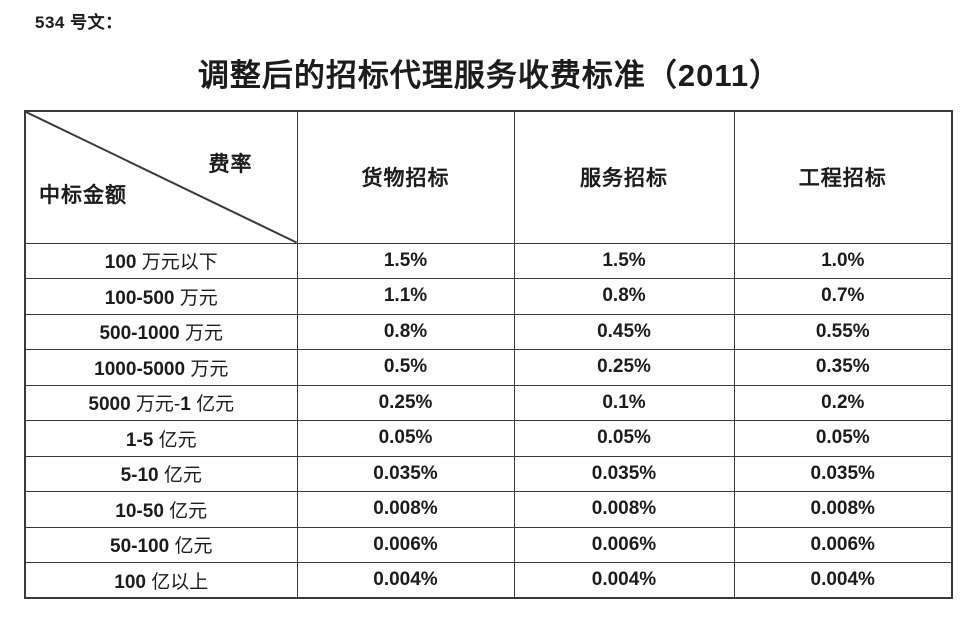  What do you see at coordinates (405, 367) in the screenshot?
I see `rate-cell-goods: 0.5%` at bounding box center [405, 367].